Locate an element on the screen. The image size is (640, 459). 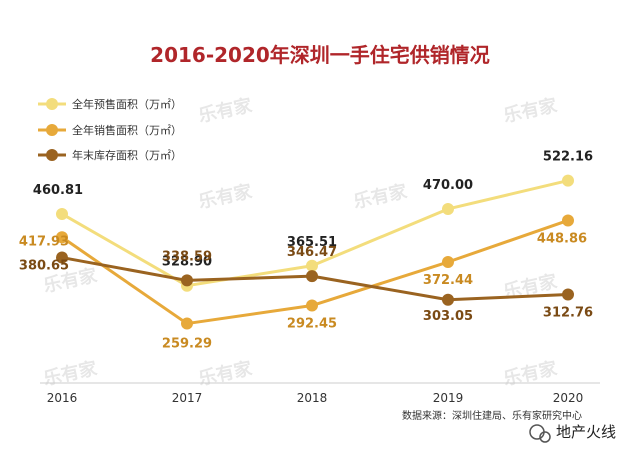
data-label-inventory: 338.59 is located at coordinates (187, 256).